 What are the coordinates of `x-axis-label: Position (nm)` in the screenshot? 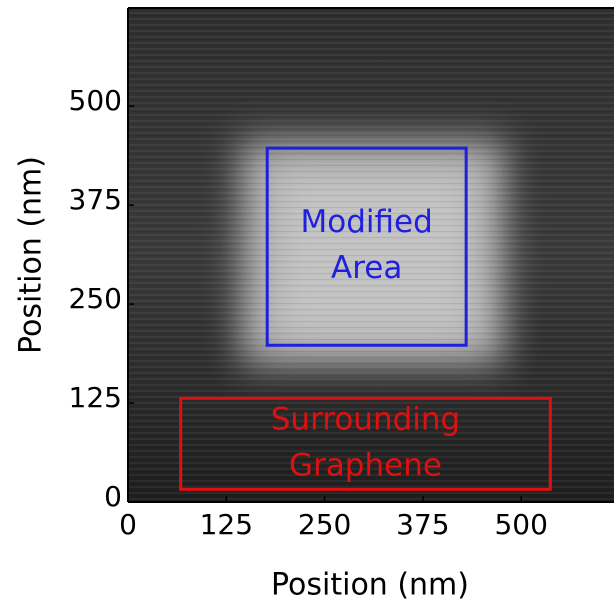 It's located at (370, 585).